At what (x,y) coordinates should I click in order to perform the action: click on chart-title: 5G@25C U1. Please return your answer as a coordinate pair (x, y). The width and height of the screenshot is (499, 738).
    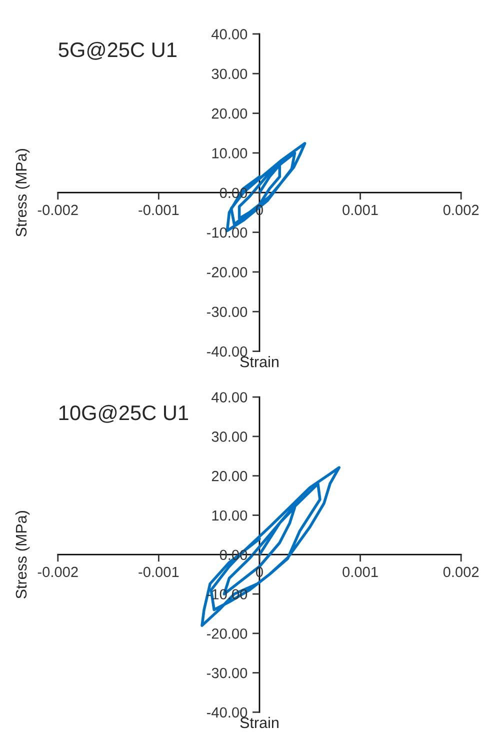
    Looking at the image, I should click on (117, 51).